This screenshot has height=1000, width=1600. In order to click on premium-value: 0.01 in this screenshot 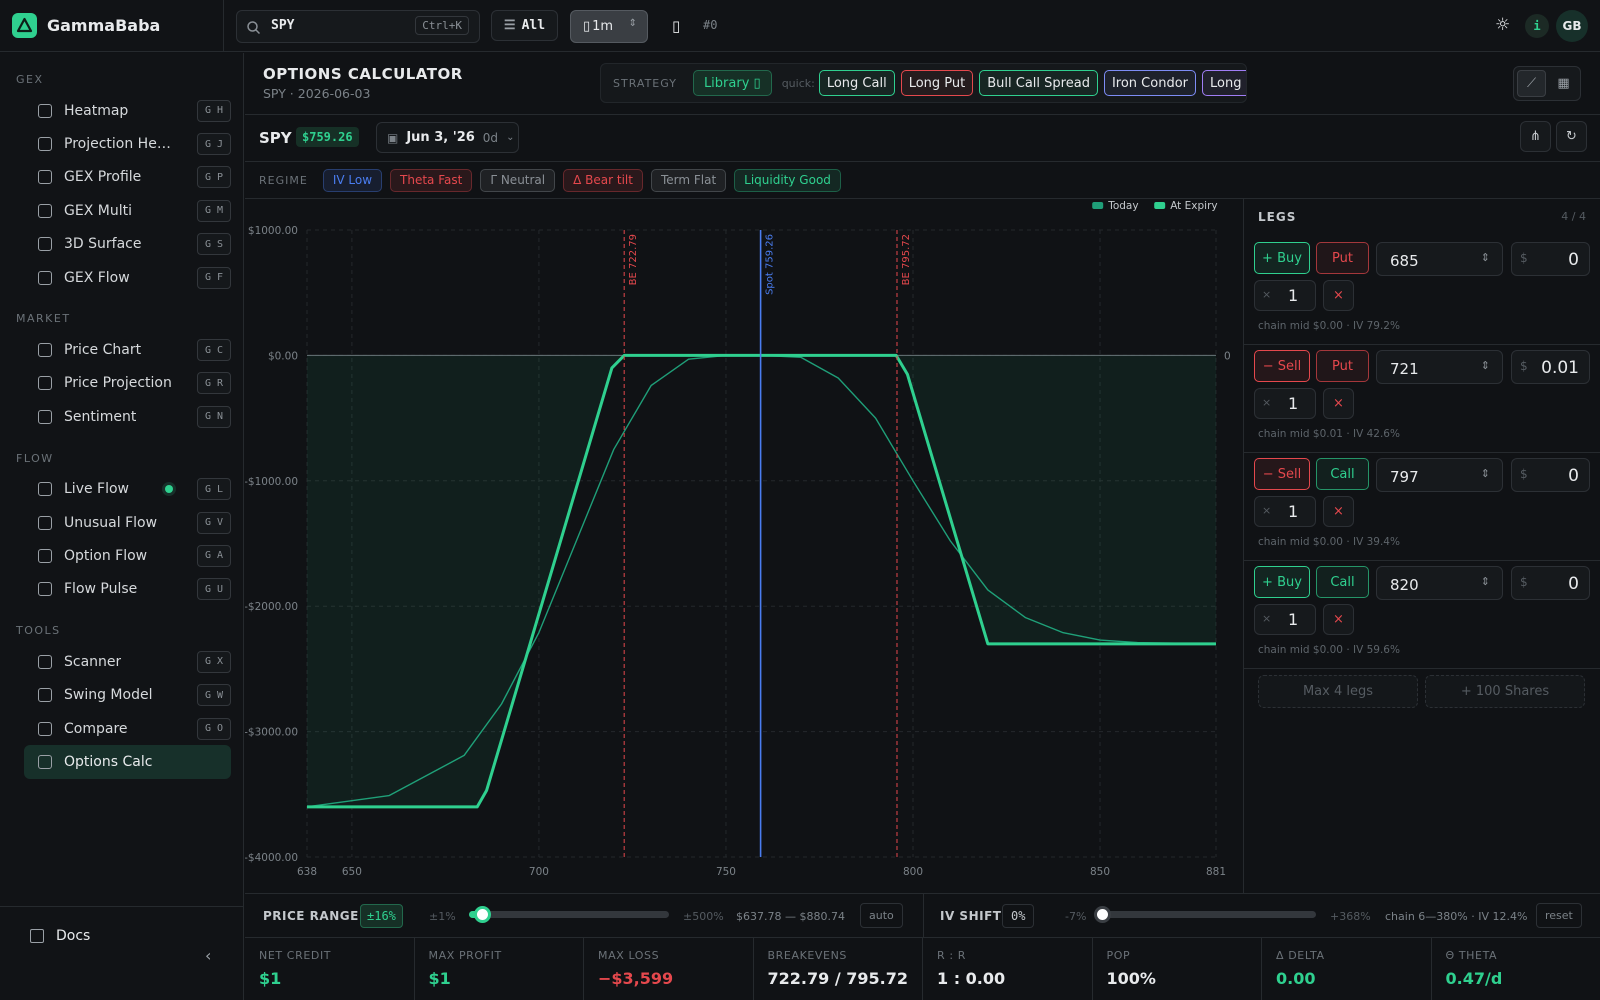, I will do `click(1560, 368)`.